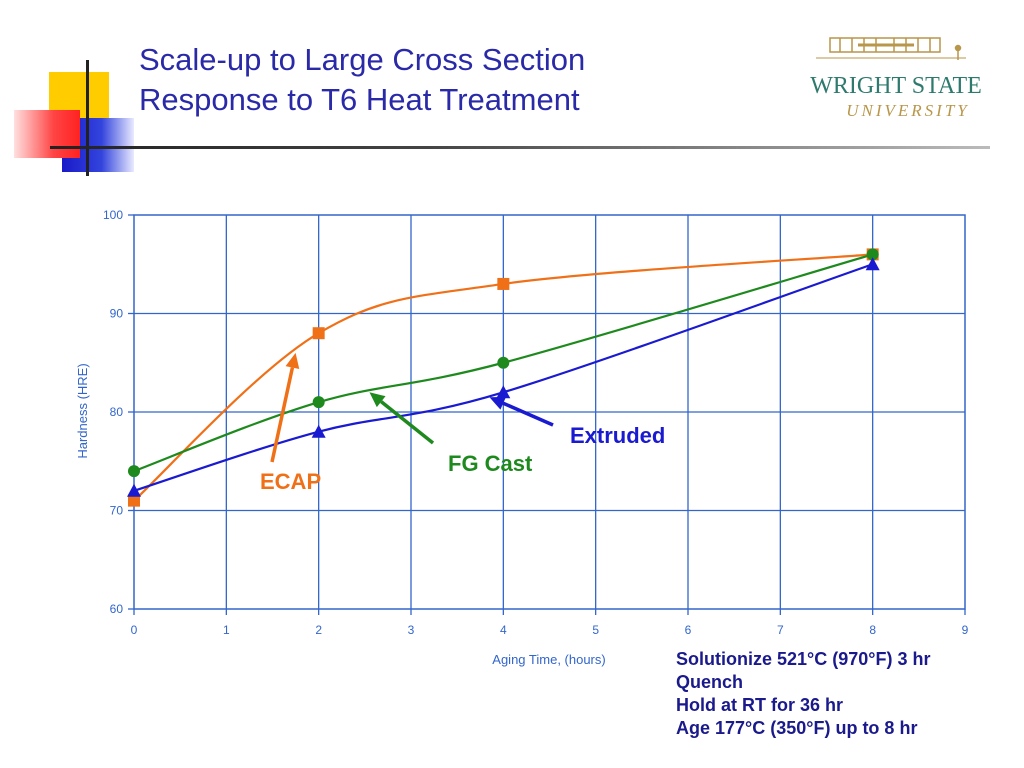  Describe the element at coordinates (226, 630) in the screenshot. I see `x-tick-label: 1` at that location.